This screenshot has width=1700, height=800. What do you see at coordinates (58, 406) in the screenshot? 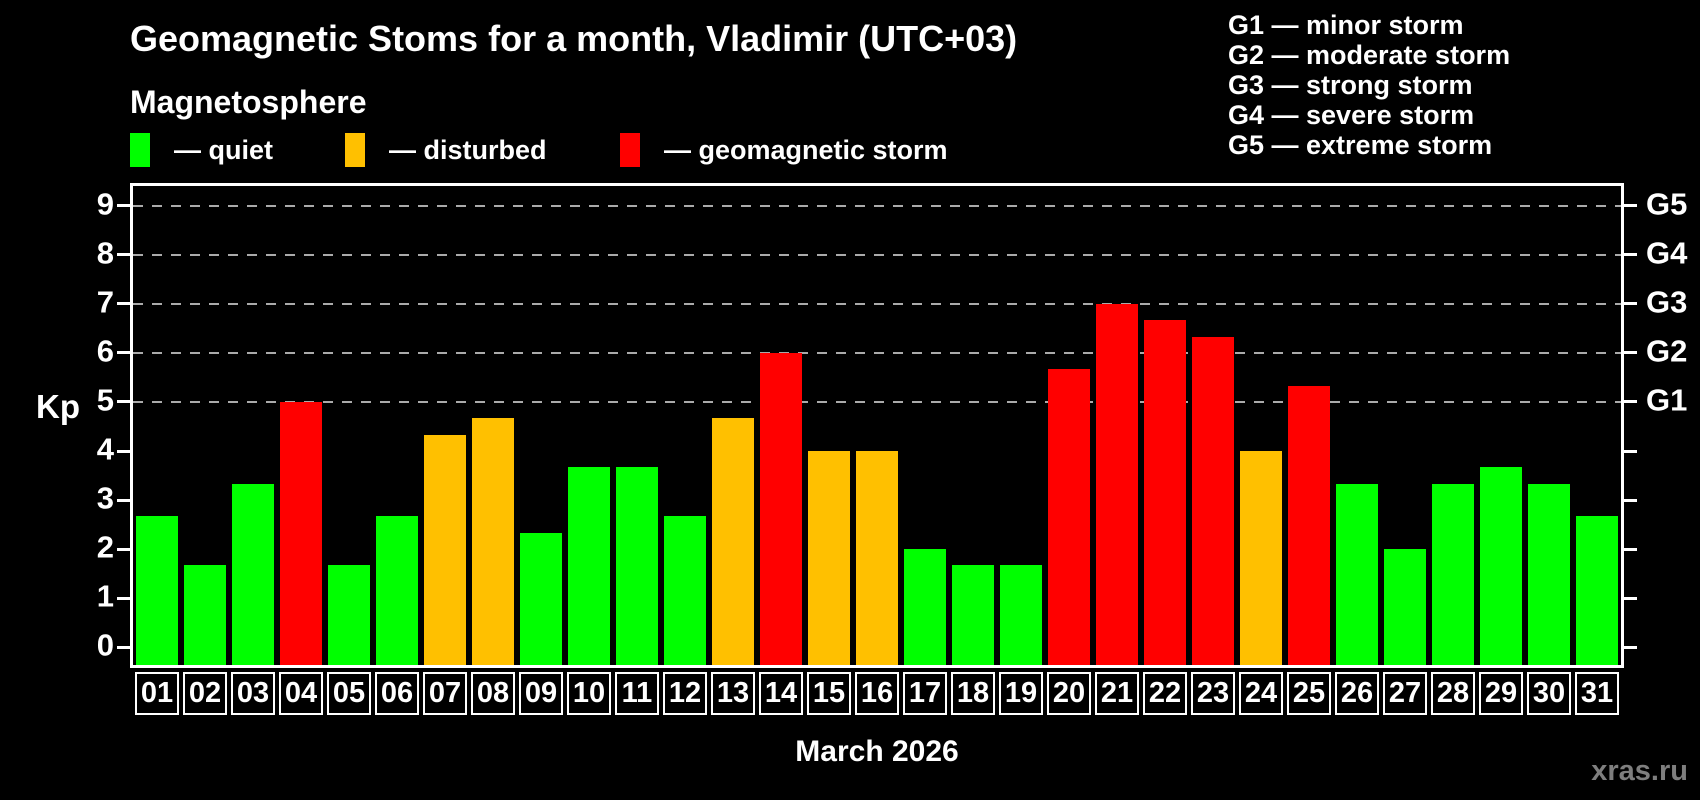
I see `y-axis-title: Kp` at bounding box center [58, 406].